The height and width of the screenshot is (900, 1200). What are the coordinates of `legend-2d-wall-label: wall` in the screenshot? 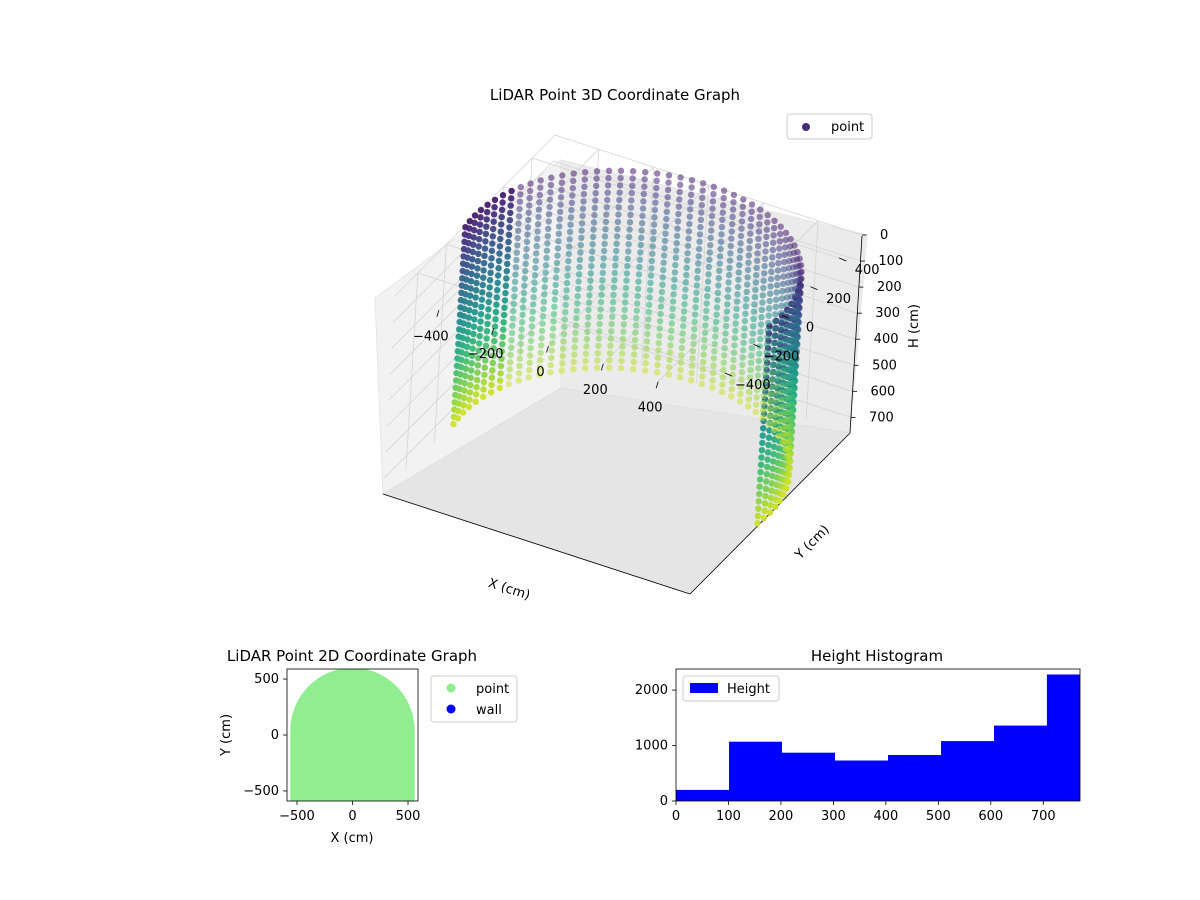 It's located at (489, 710).